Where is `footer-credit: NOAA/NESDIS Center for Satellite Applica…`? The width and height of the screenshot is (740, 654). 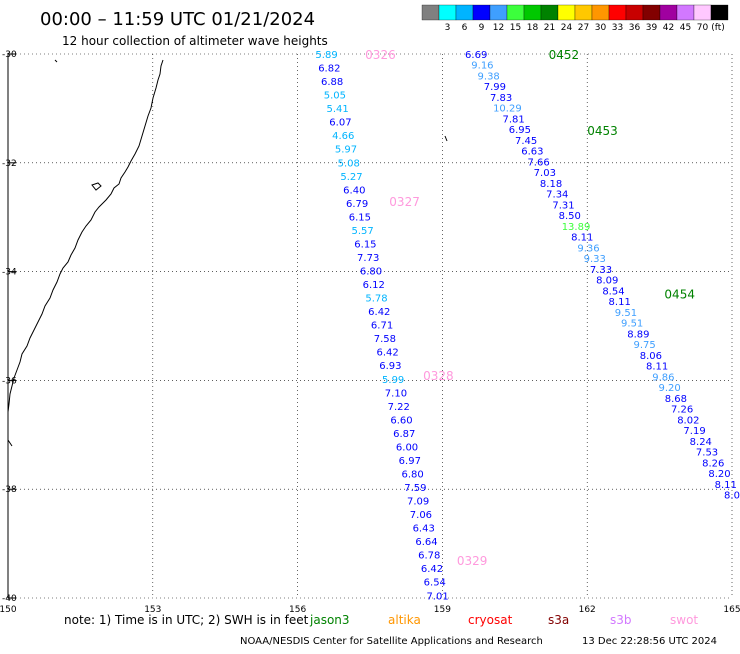 footer-credit: NOAA/NESDIS Center for Satellite Applica… is located at coordinates (391, 641).